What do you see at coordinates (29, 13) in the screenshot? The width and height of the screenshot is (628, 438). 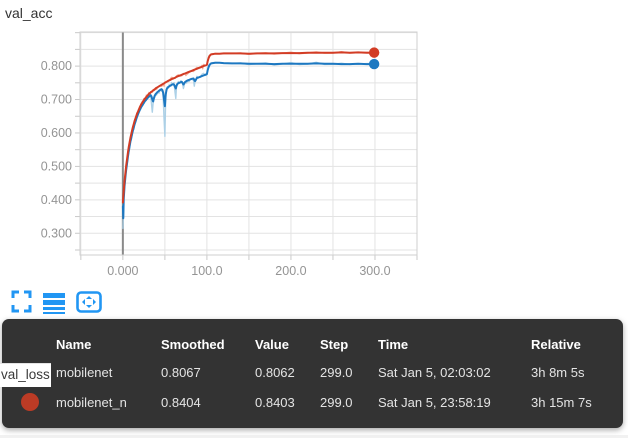 I see `chart-title: val_acc` at bounding box center [29, 13].